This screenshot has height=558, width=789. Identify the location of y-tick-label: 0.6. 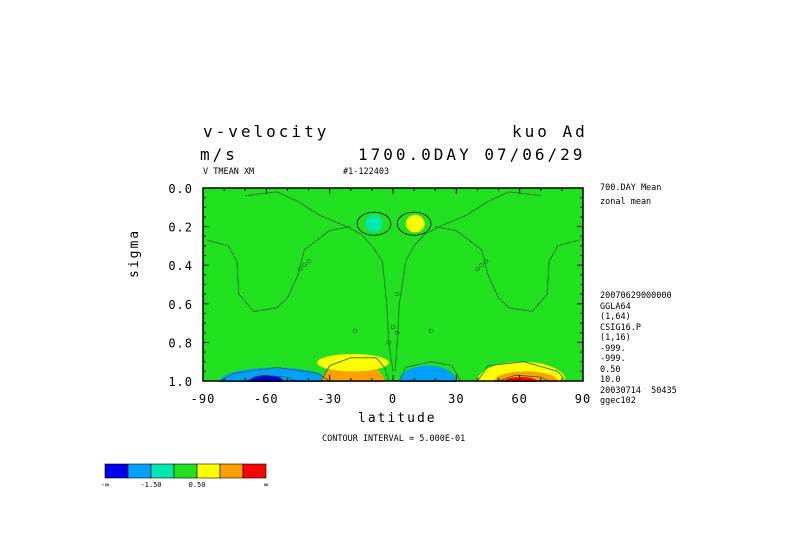
(180, 305).